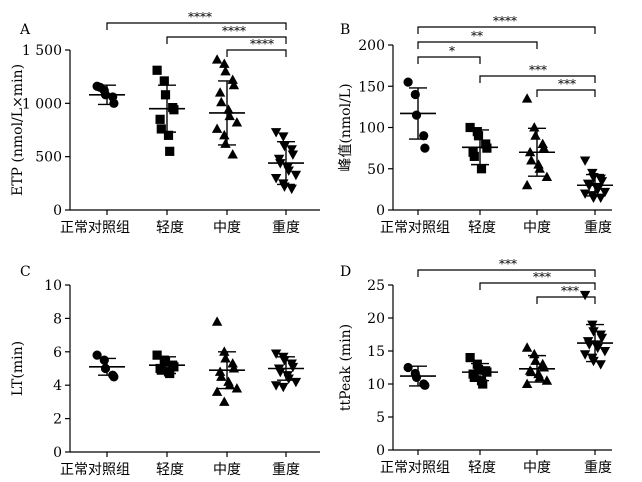  Describe the element at coordinates (452, 51) in the screenshot. I see `significance-label: *` at that location.